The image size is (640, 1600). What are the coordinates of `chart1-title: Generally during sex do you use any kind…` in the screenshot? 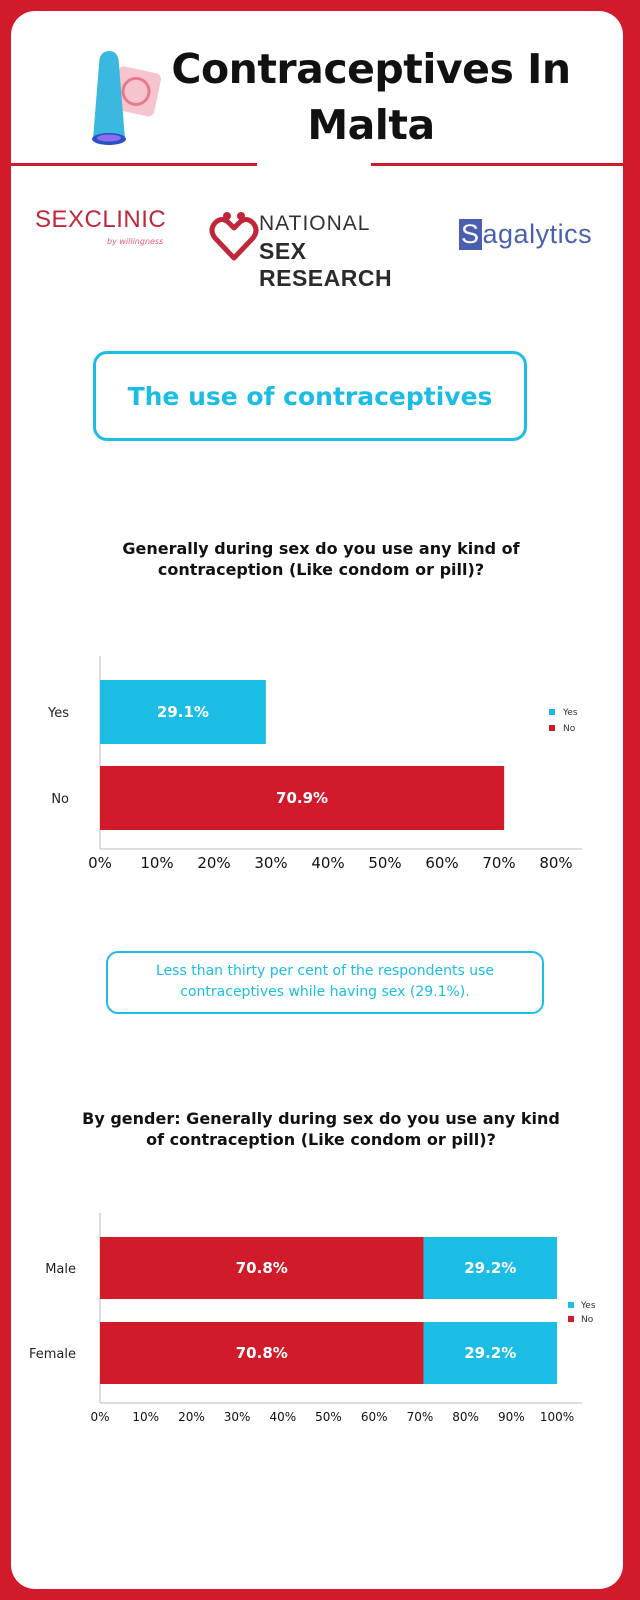 It's located at (321, 559).